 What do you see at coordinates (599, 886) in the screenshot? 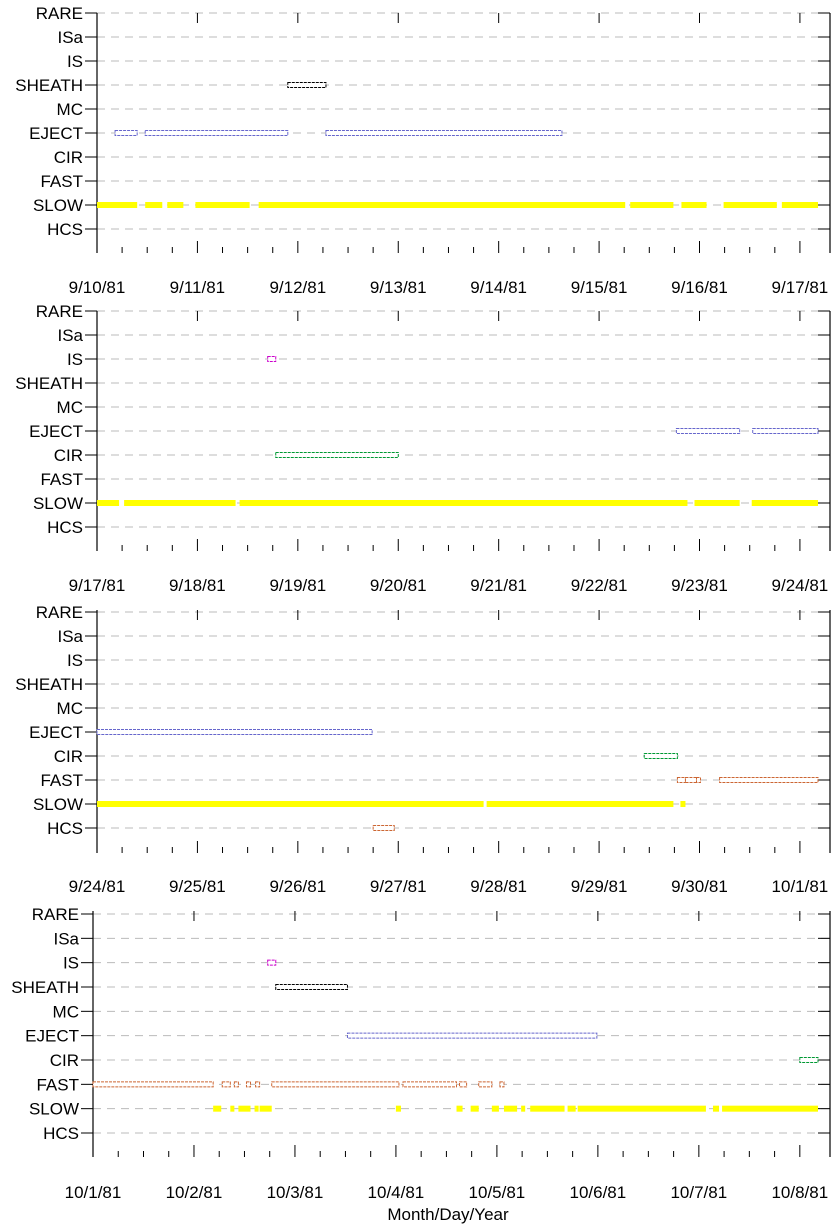
I see `x-tick-label: 9/29/81` at bounding box center [599, 886].